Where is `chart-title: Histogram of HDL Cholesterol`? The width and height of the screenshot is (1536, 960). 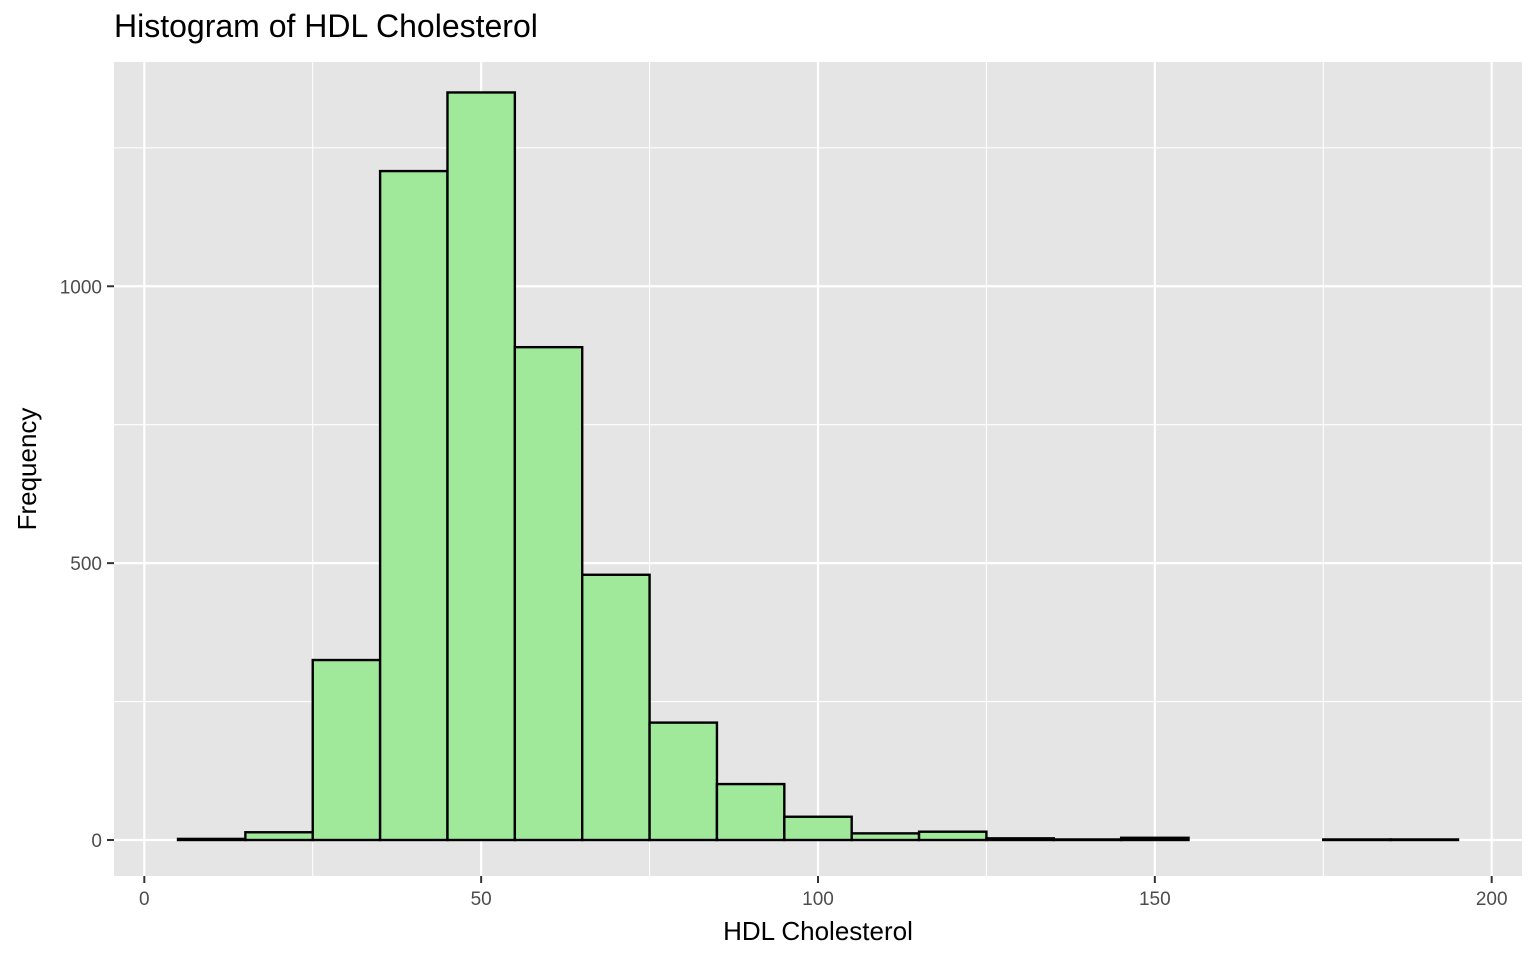
chart-title: Histogram of HDL Cholesterol is located at coordinates (326, 26).